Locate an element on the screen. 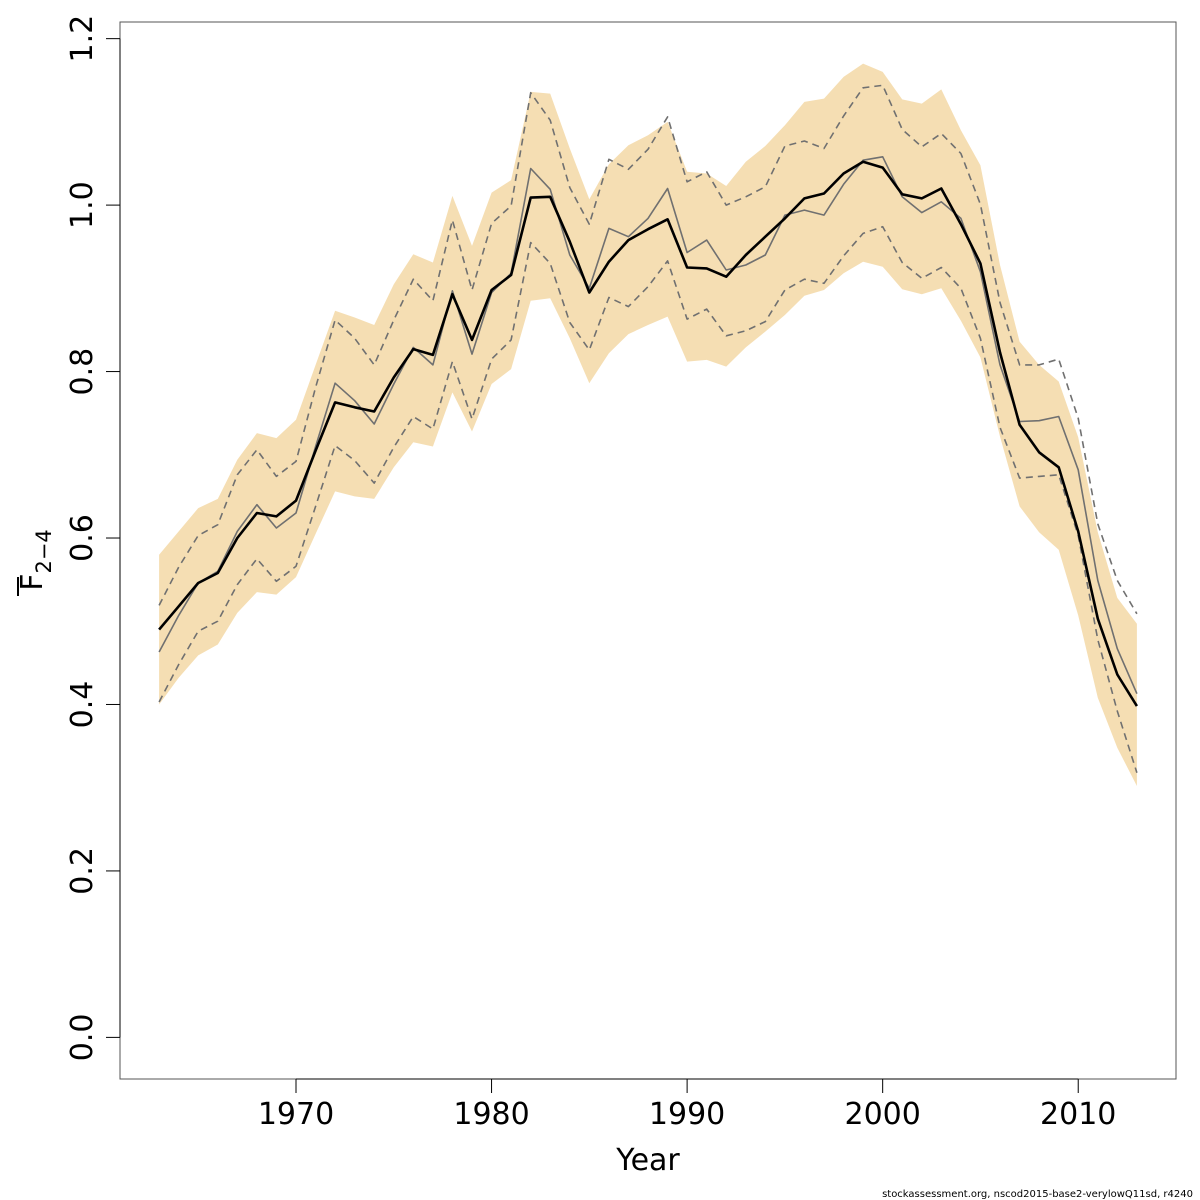  y-axis: 0.0 0.2 0.4 0.6 0.8 1.0 1.2 is located at coordinates (93, 538).